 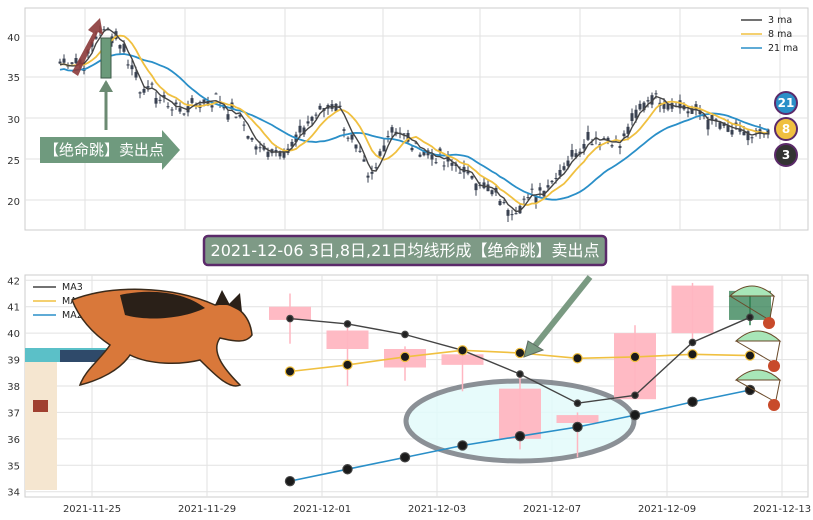 What do you see at coordinates (783, 48) in the screenshot?
I see `legend-label-21ma: 21 ma` at bounding box center [783, 48].